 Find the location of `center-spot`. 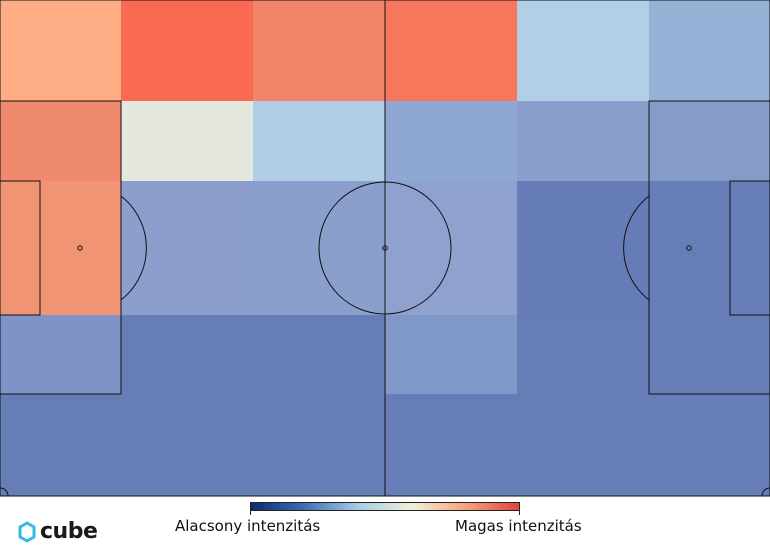

center-spot is located at coordinates (385, 248).